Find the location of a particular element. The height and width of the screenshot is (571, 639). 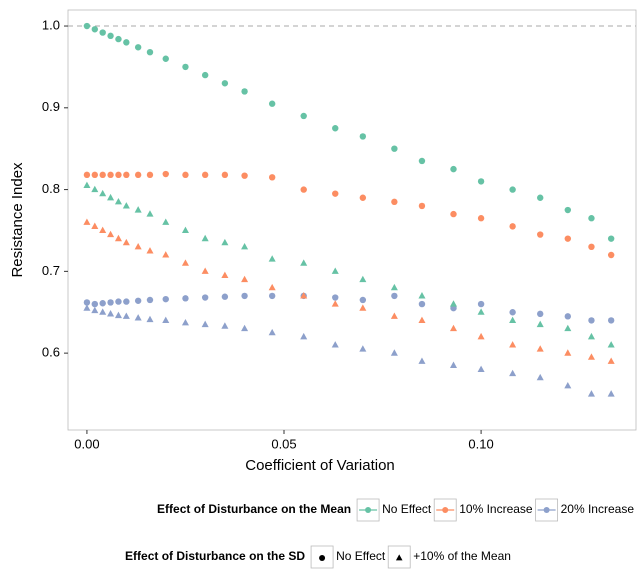

y-tick-label: 0.9 is located at coordinates (51, 106).